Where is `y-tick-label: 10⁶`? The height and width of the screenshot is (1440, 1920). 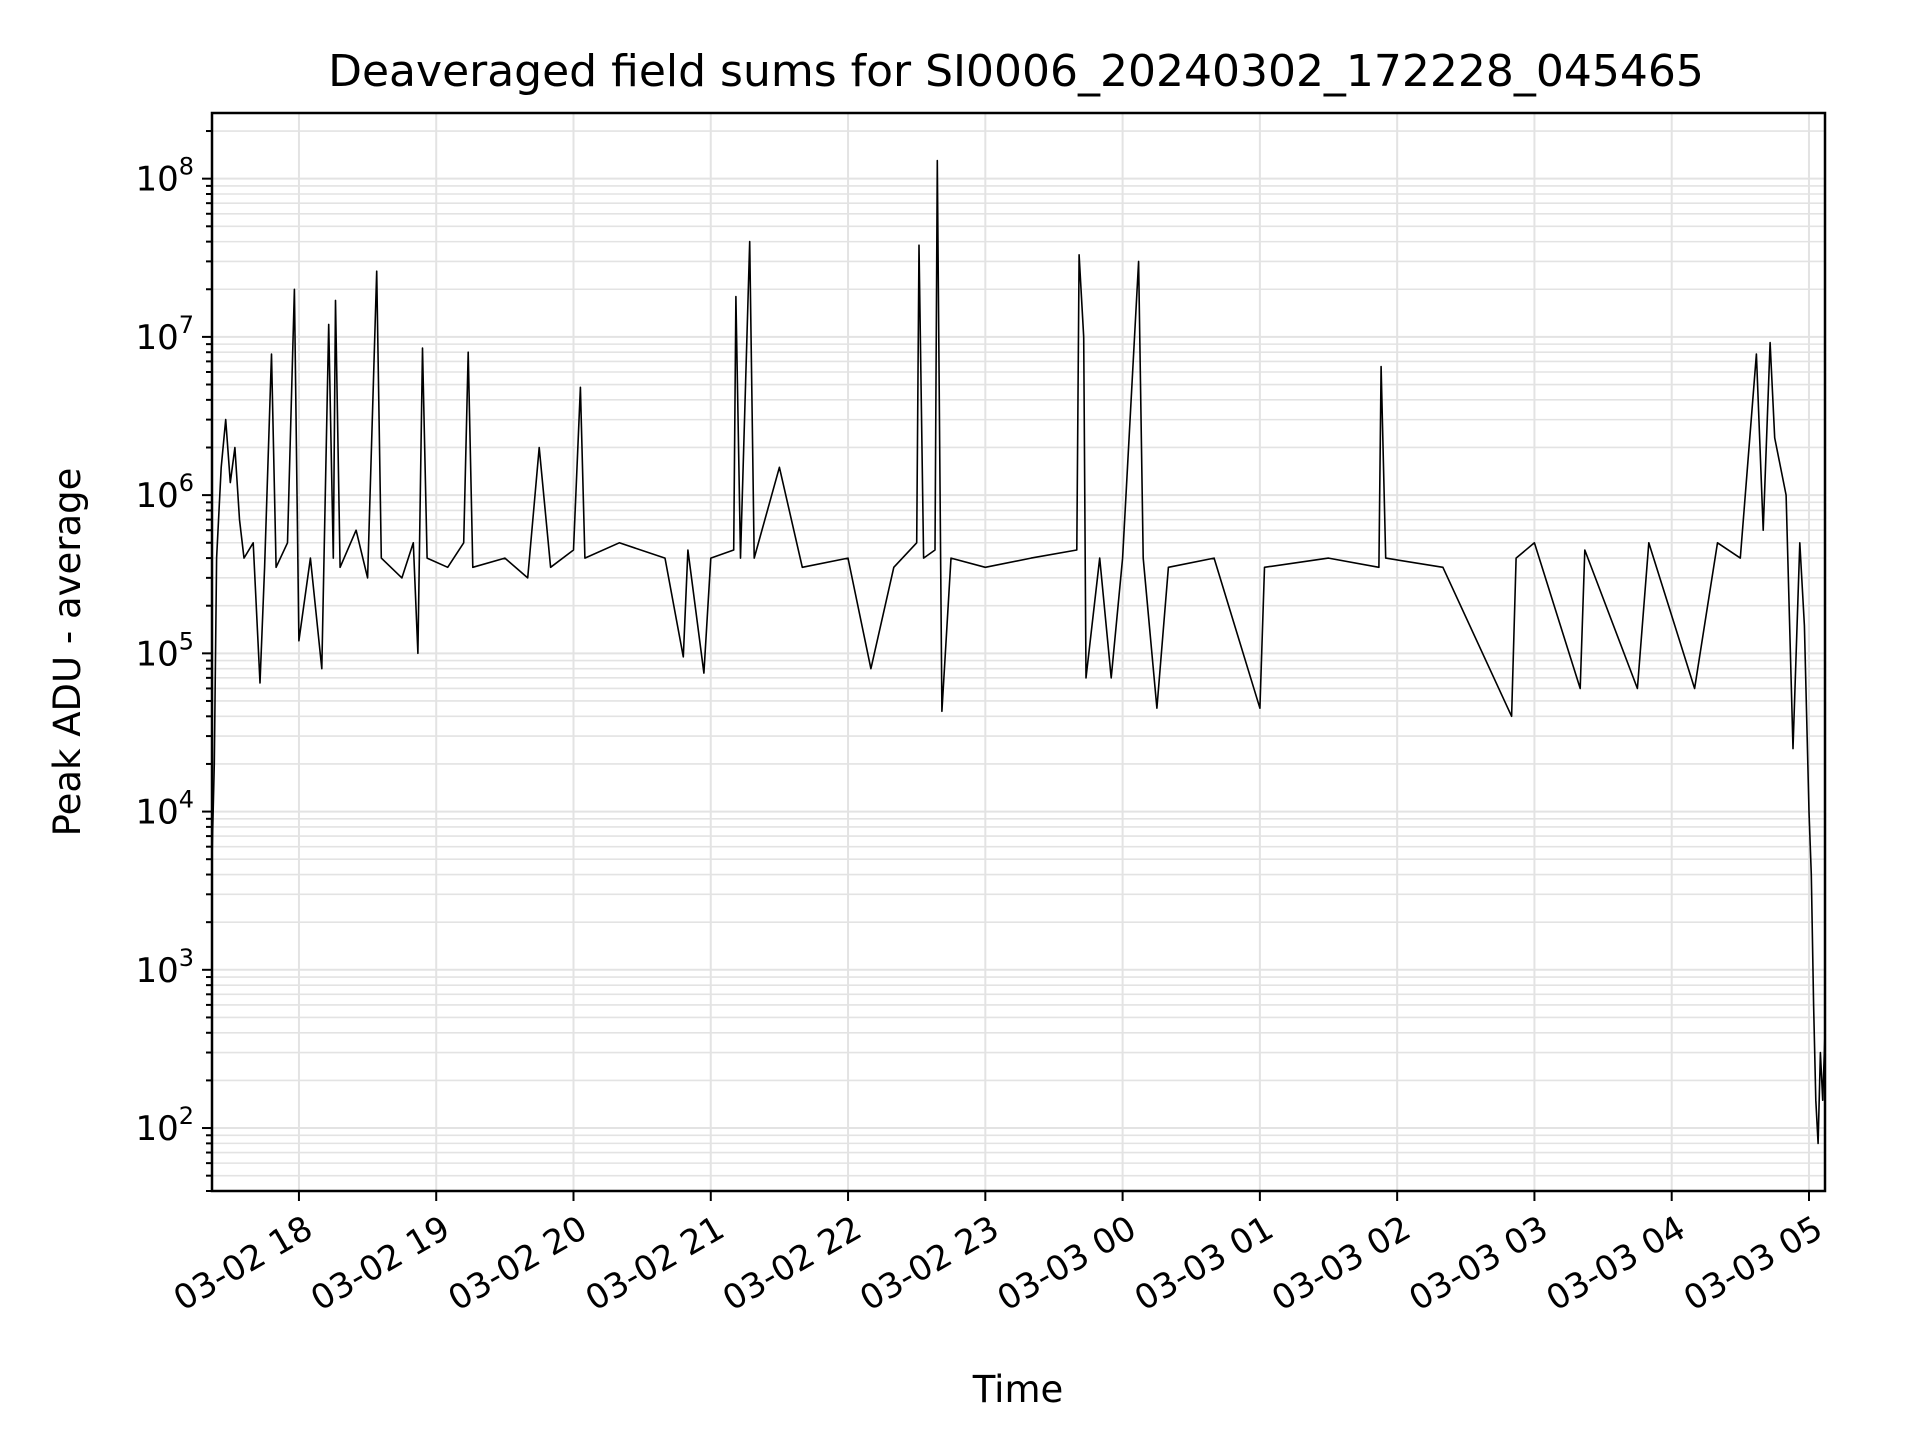
y-tick-label: 10⁶ is located at coordinates (164, 492).